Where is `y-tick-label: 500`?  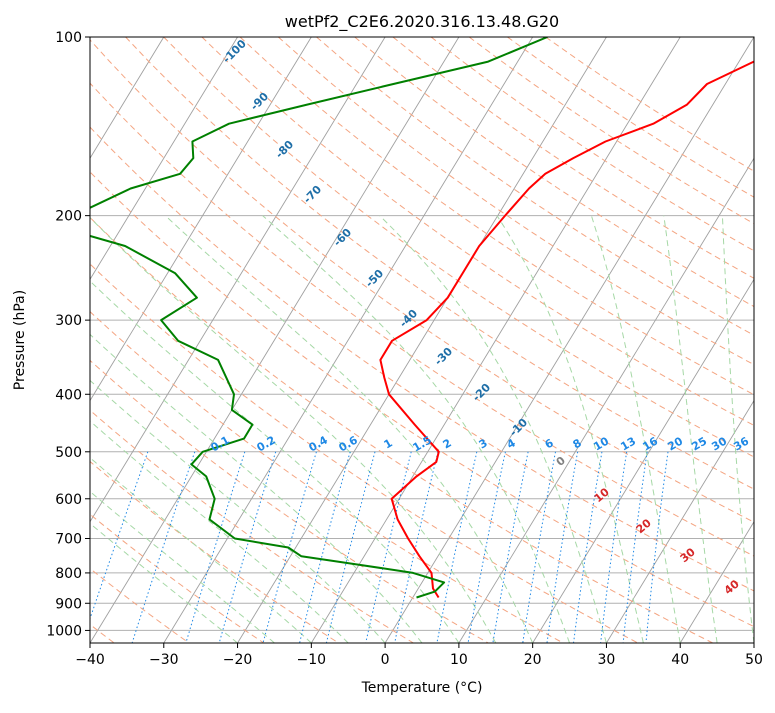
y-tick-label: 500 is located at coordinates (68, 453).